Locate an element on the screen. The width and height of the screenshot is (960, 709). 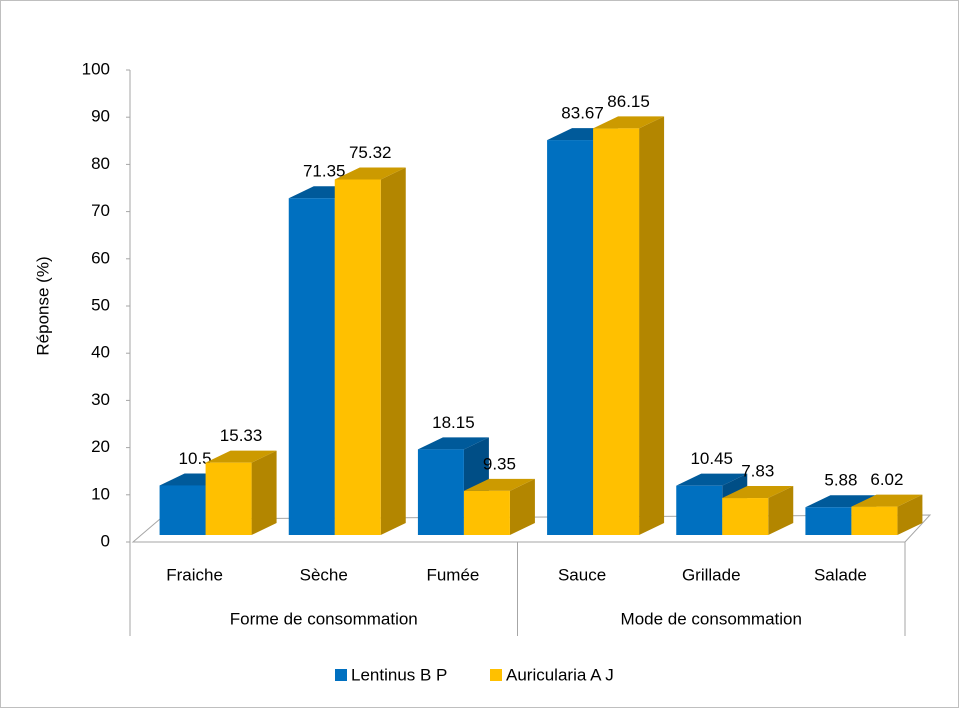
y-tick-label: 80 is located at coordinates (100, 163).